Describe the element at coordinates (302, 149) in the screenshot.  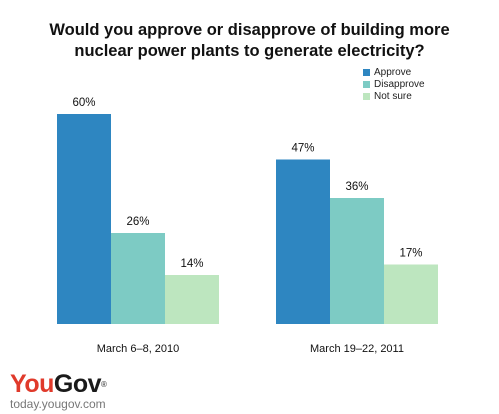
I see `data-label-approve-2: 47%` at that location.